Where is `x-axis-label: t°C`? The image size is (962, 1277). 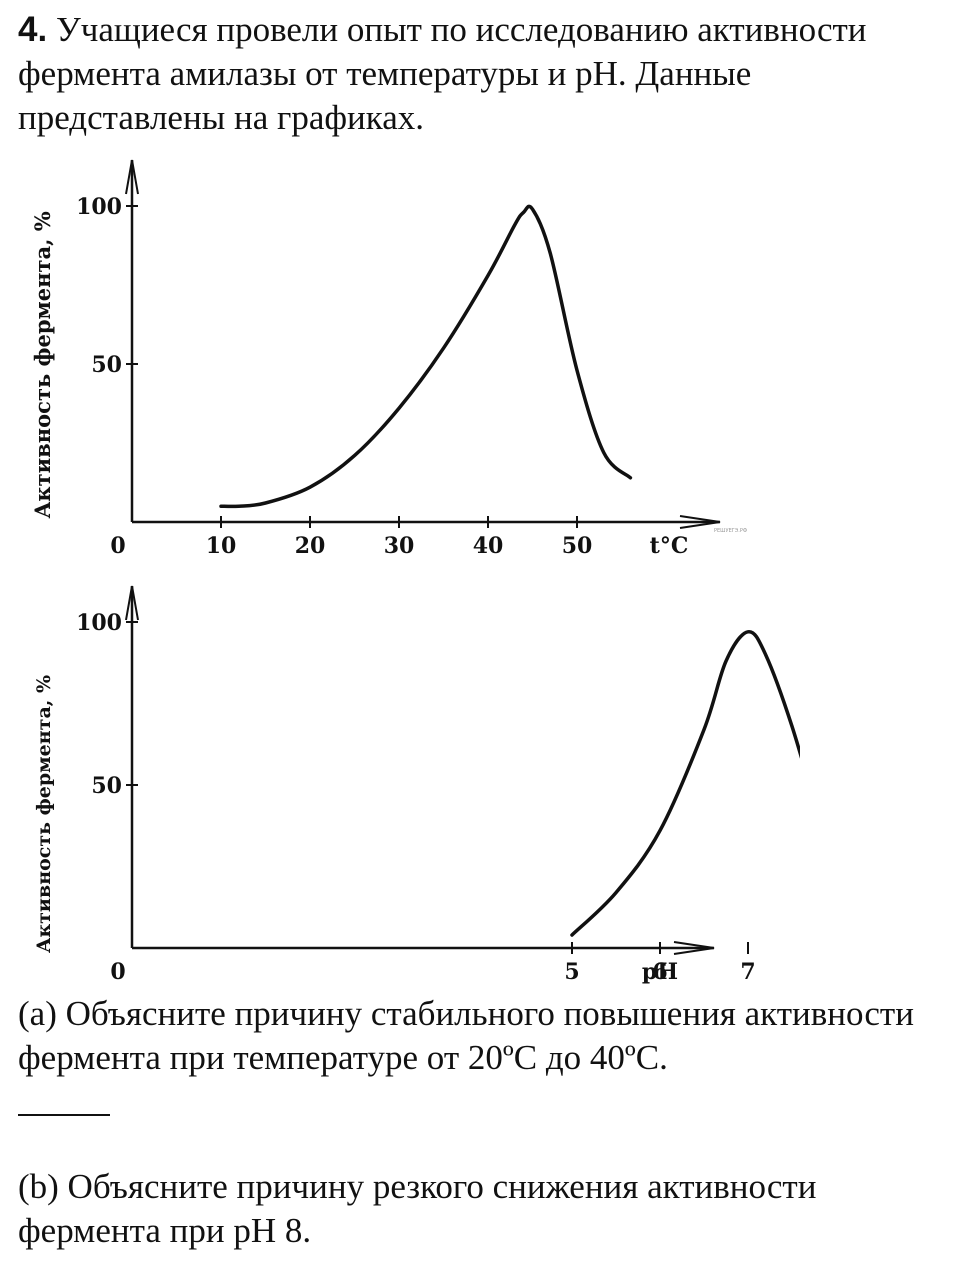
x-axis-label: t°C is located at coordinates (669, 546).